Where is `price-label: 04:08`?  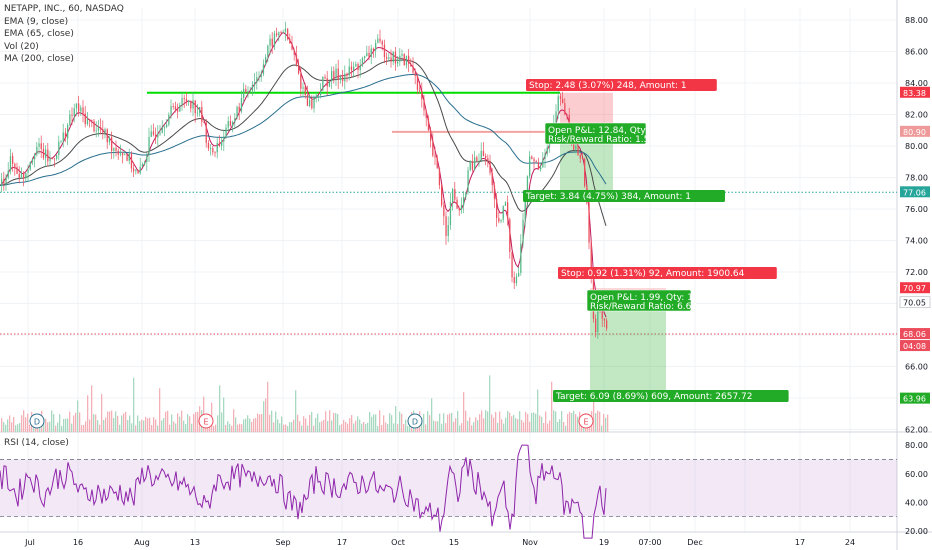 price-label: 04:08 is located at coordinates (914, 346).